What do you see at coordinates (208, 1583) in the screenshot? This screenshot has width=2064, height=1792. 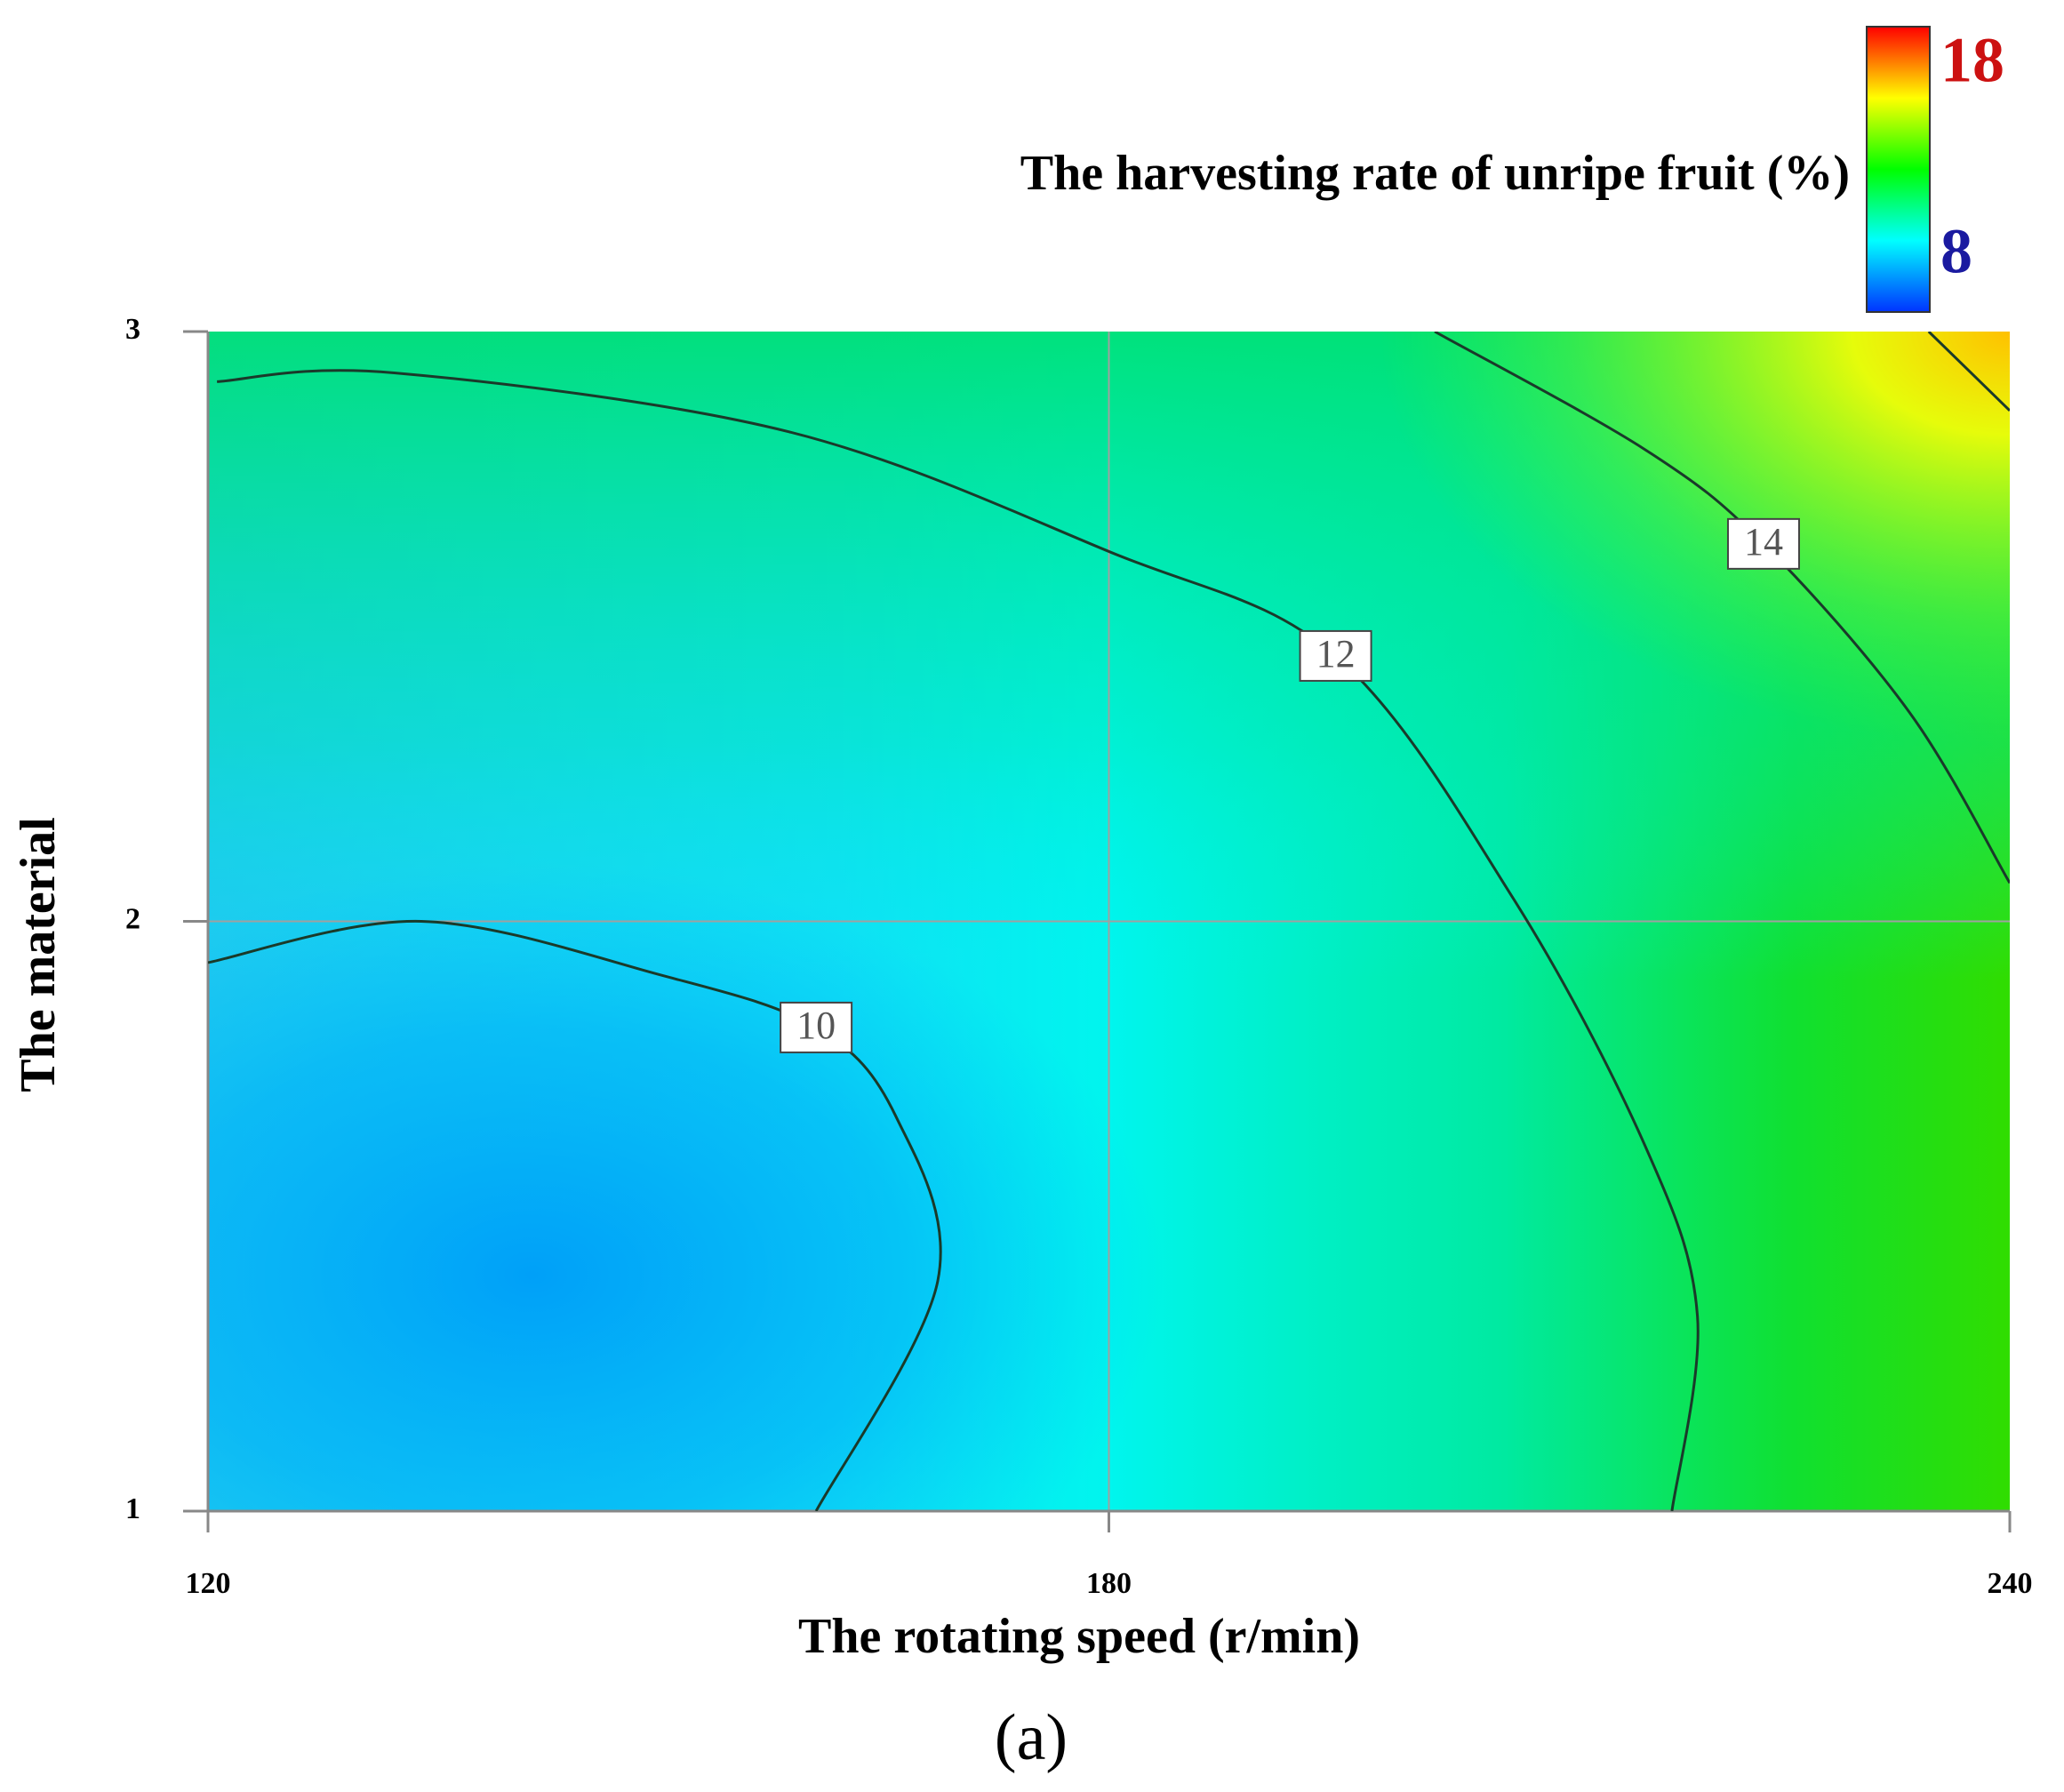 I see `x-tick-label: 120` at bounding box center [208, 1583].